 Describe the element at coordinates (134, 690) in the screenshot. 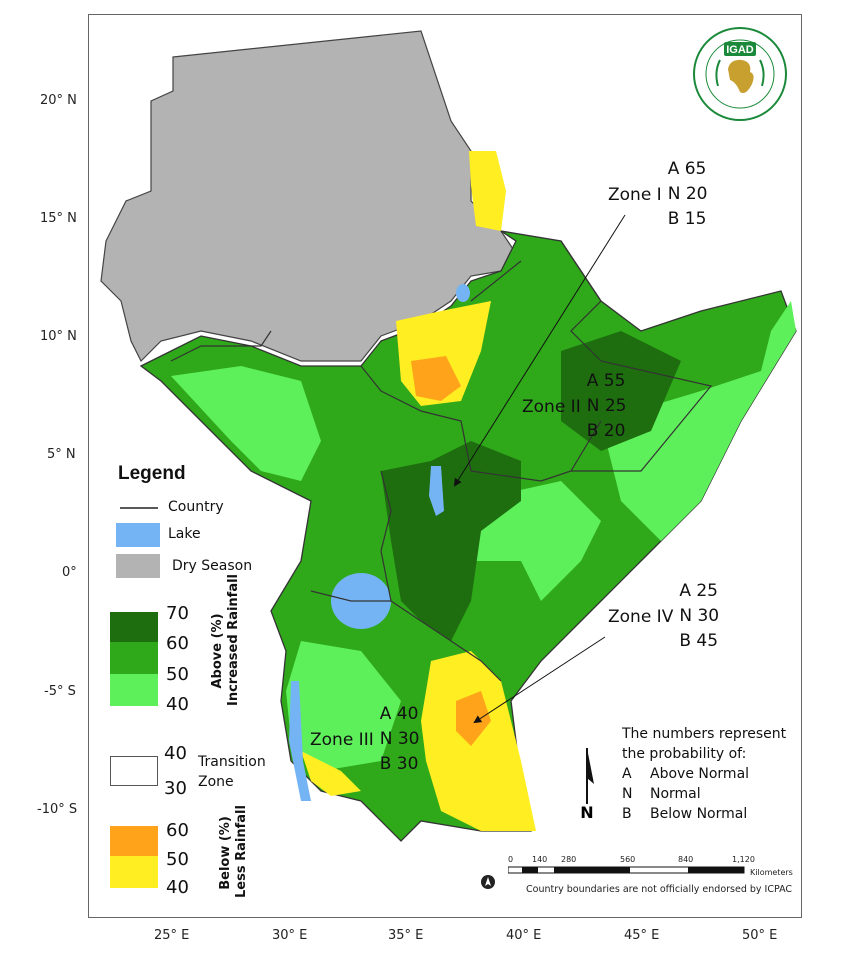

I see `above-50-swatch` at that location.